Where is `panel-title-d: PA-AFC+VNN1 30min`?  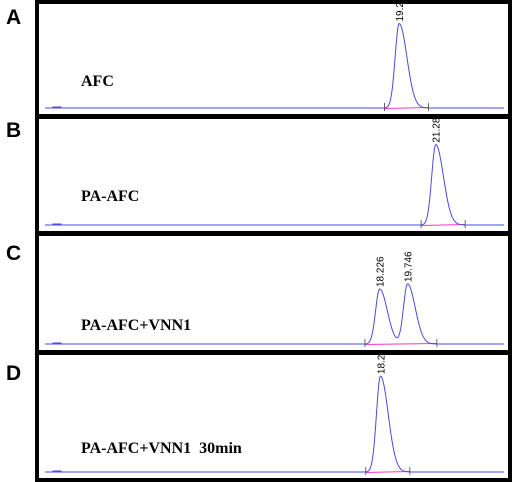
panel-title-d: PA-AFC+VNN1 30min is located at coordinates (161, 438).